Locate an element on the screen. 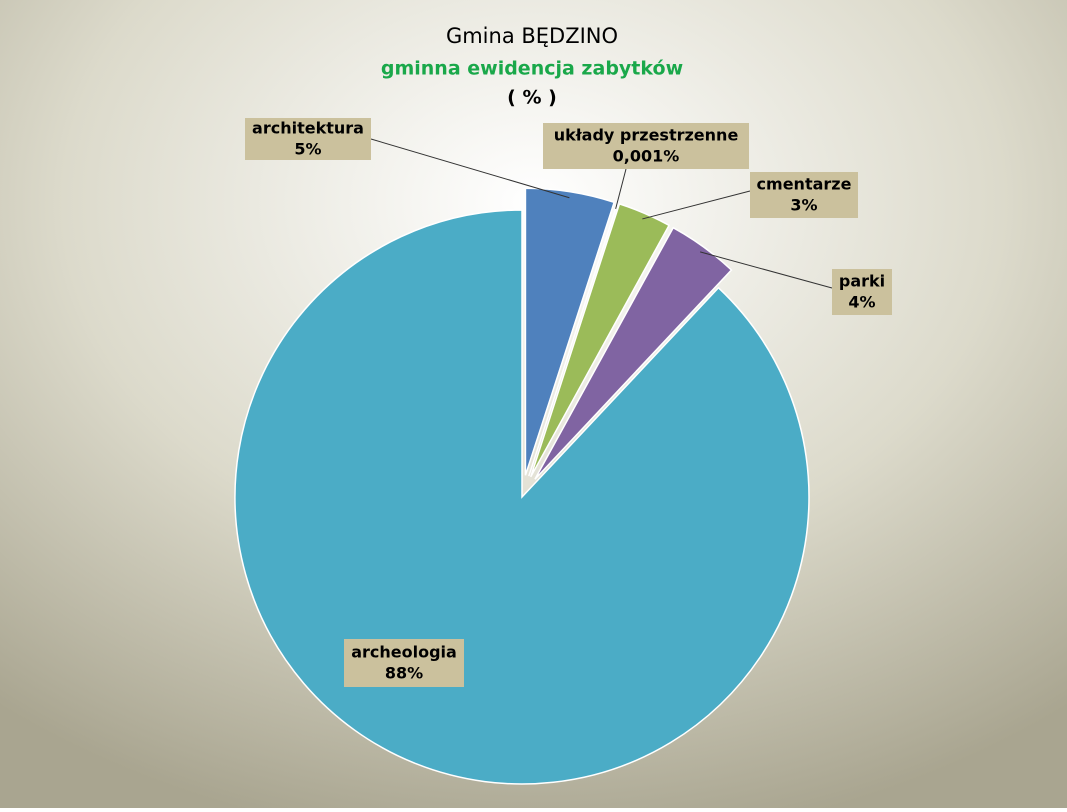 This screenshot has height=812, width=1067. slice-value-label: 4% is located at coordinates (861, 302).